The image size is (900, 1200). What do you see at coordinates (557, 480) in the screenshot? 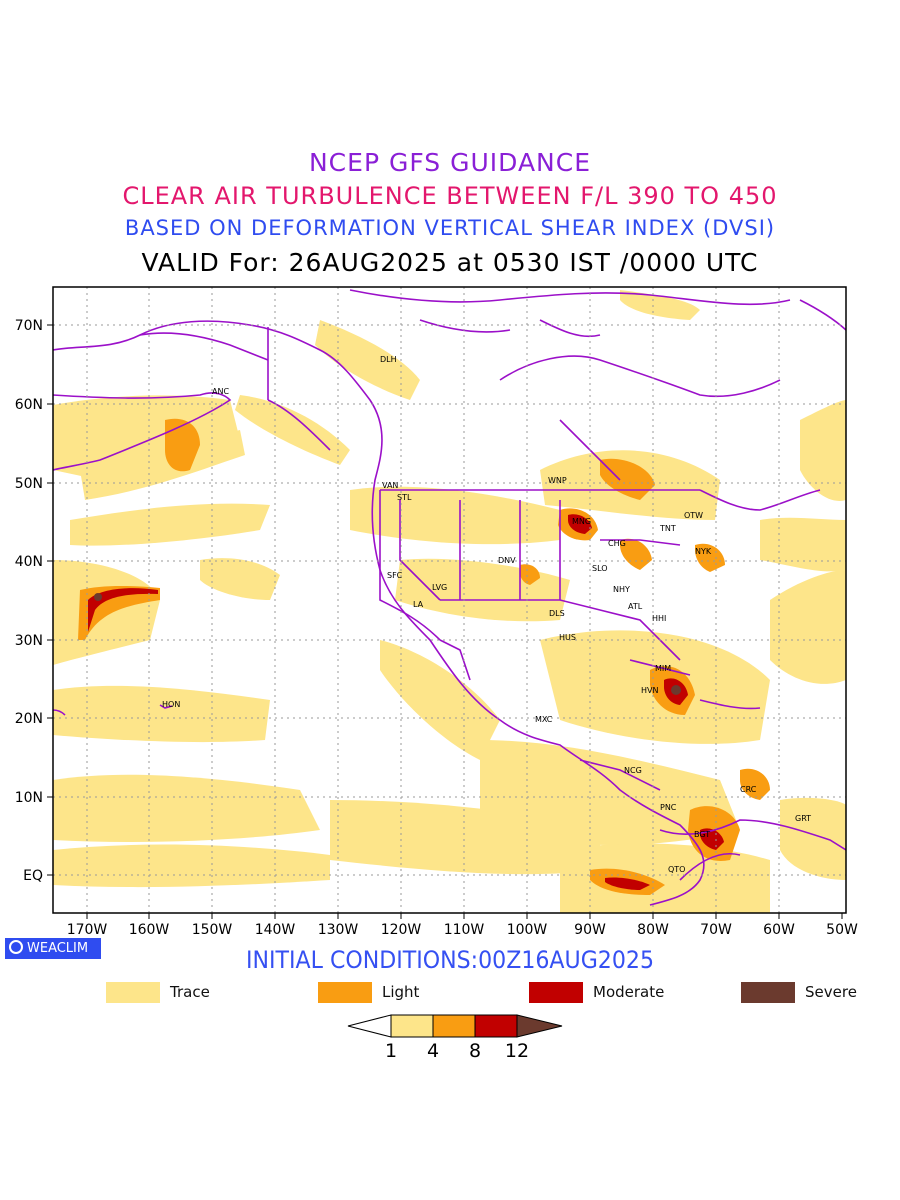
I see `city-label: WNP` at bounding box center [557, 480].